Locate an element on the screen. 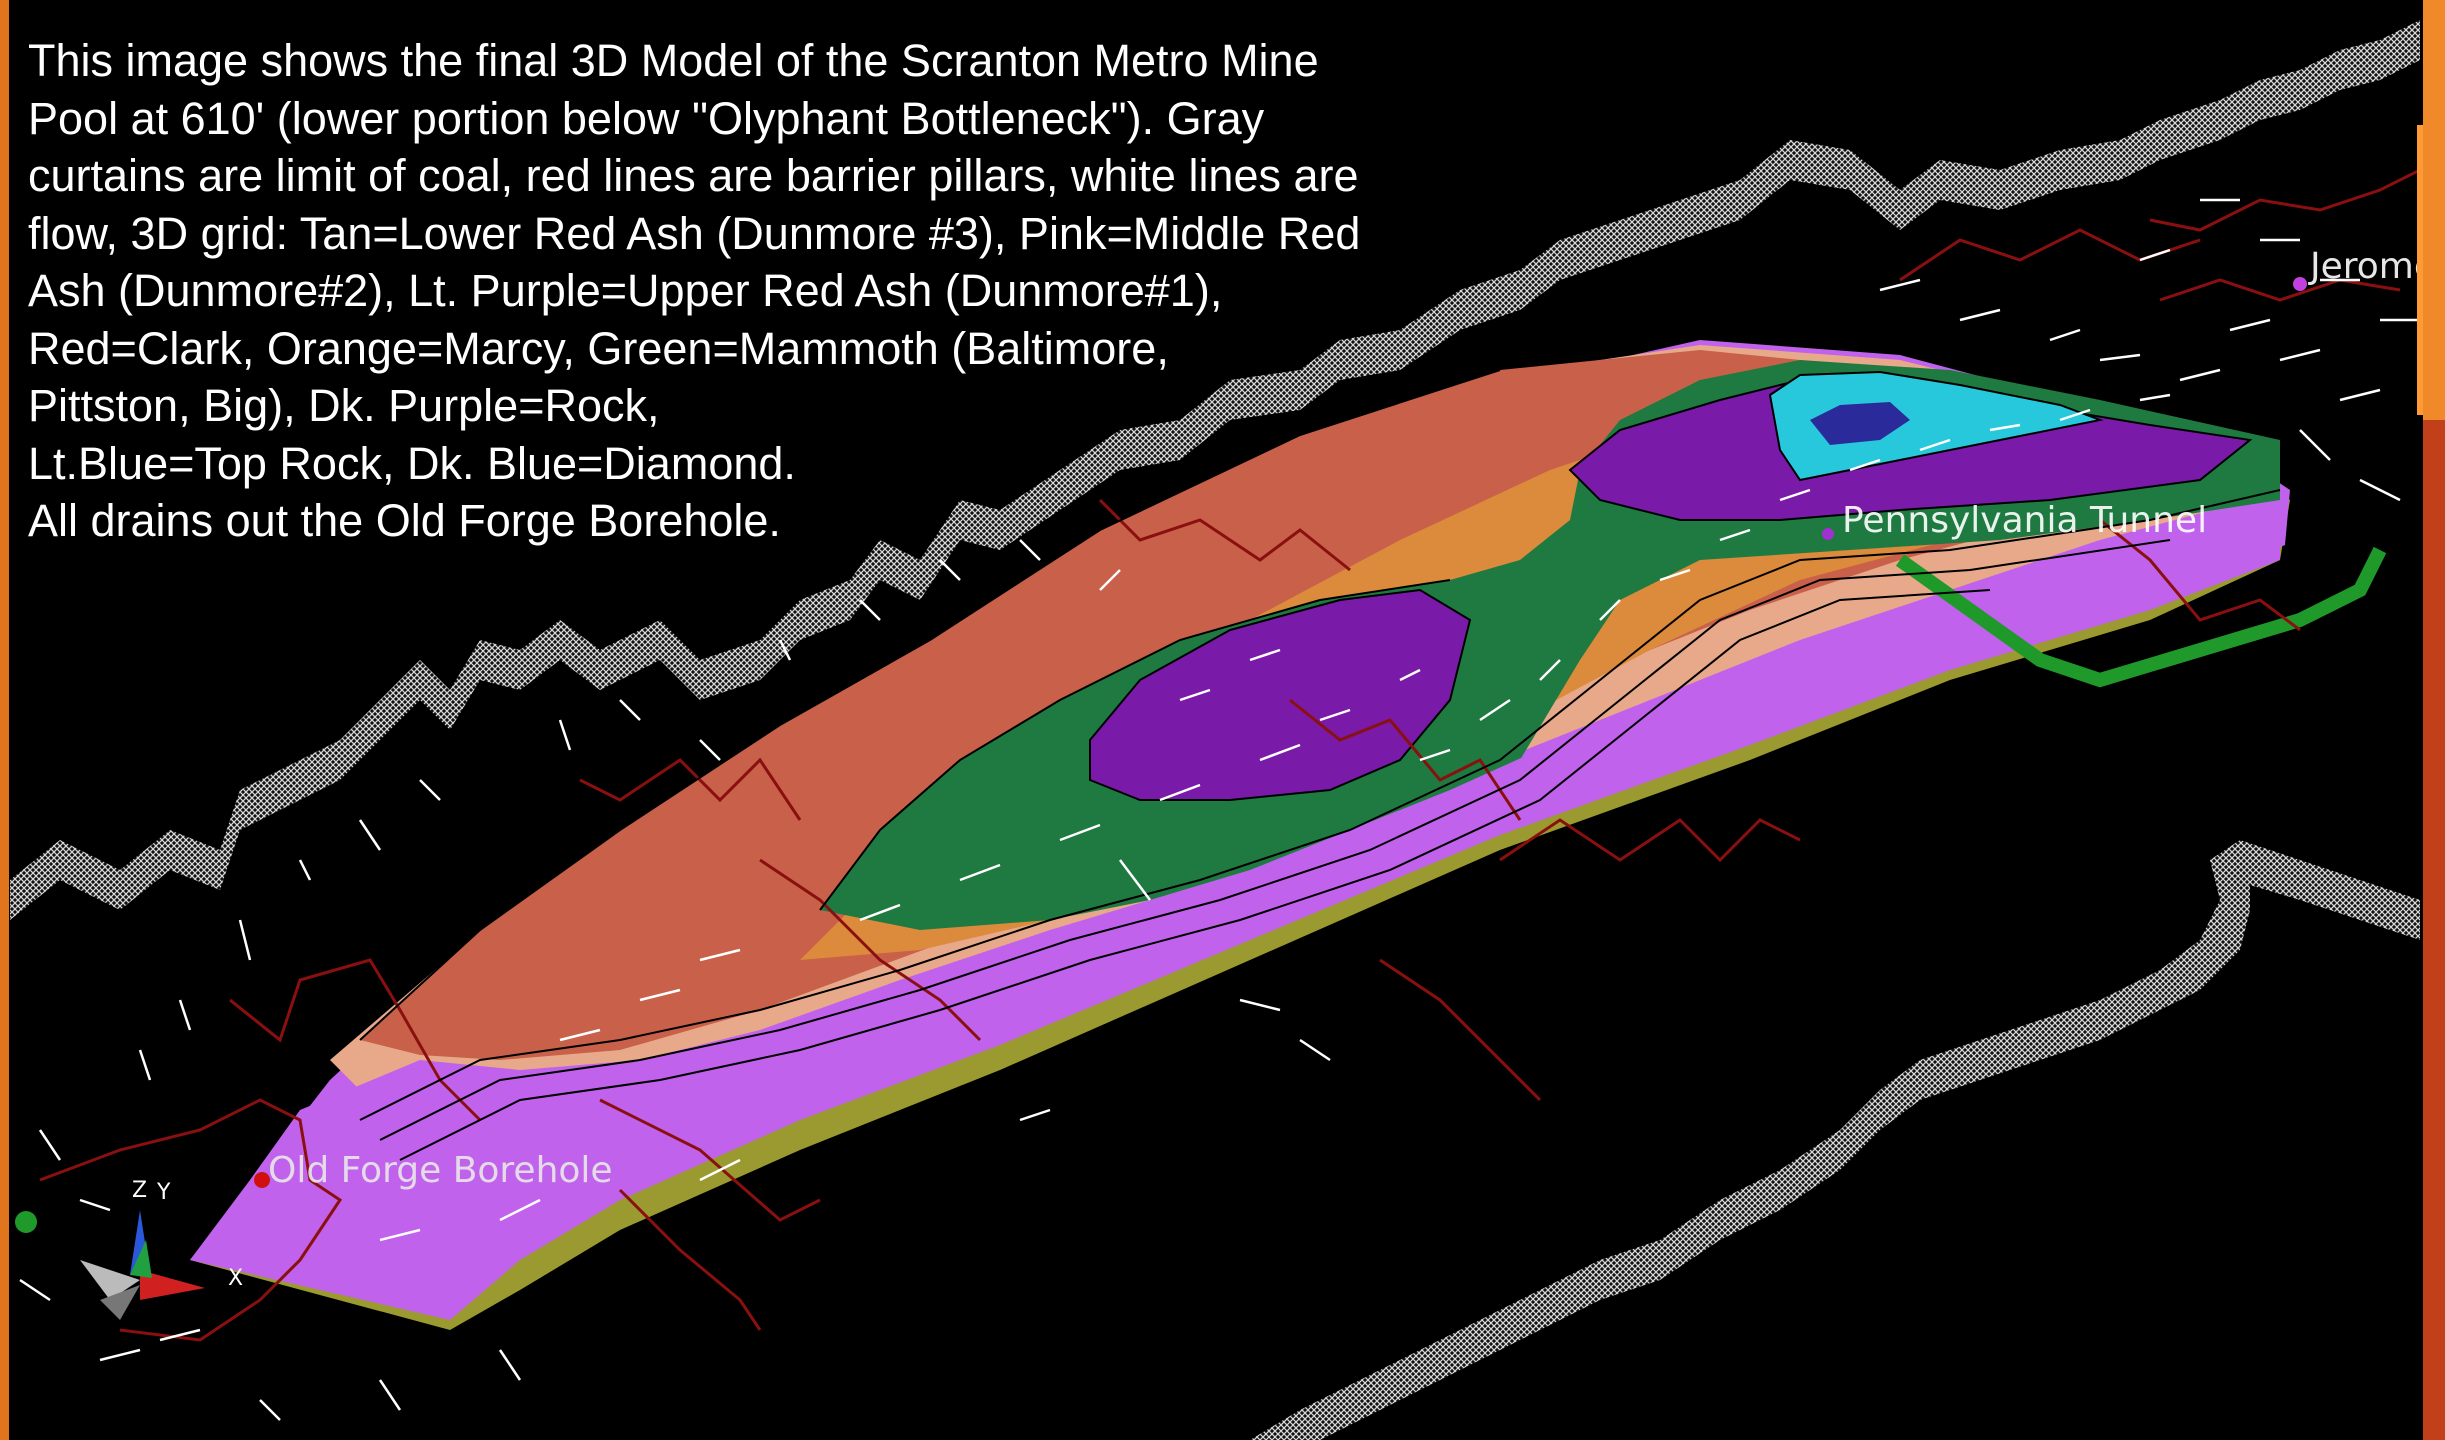 The height and width of the screenshot is (1440, 2445). frame-right-red-bar is located at coordinates (2434, 930).